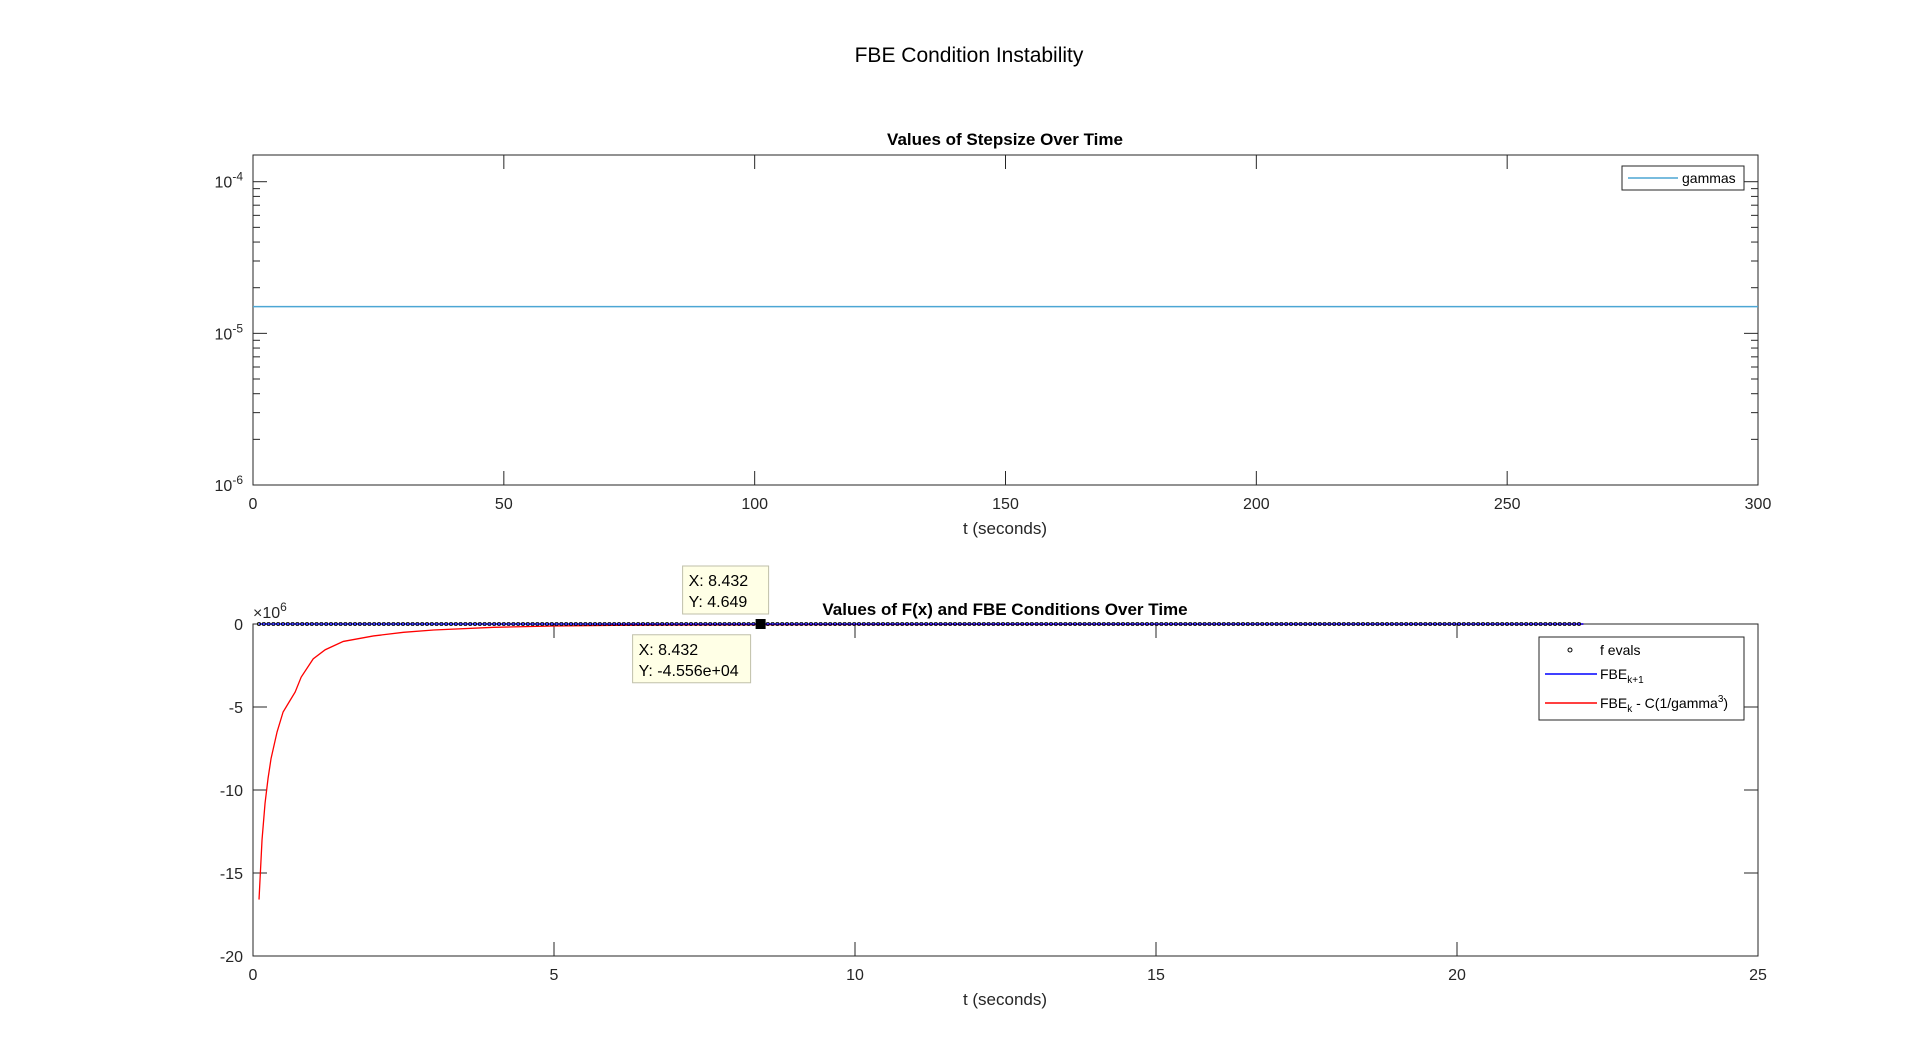  What do you see at coordinates (1457, 975) in the screenshot?
I see `x-tick-label: 20` at bounding box center [1457, 975].